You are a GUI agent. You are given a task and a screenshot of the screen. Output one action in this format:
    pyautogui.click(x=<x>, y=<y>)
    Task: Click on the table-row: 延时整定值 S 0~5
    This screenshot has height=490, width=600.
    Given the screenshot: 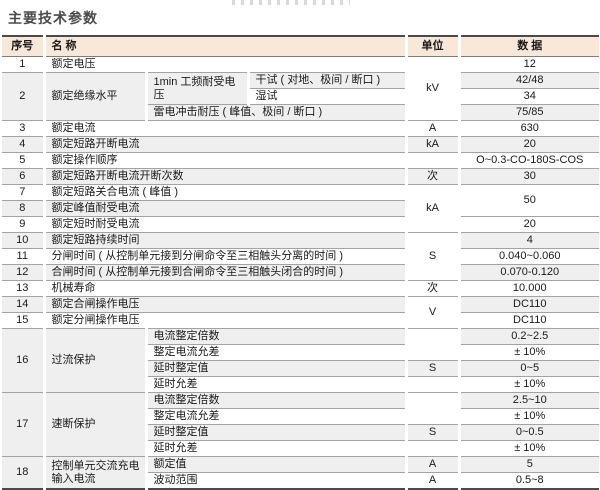 What is the action you would take?
    pyautogui.click(x=300, y=368)
    